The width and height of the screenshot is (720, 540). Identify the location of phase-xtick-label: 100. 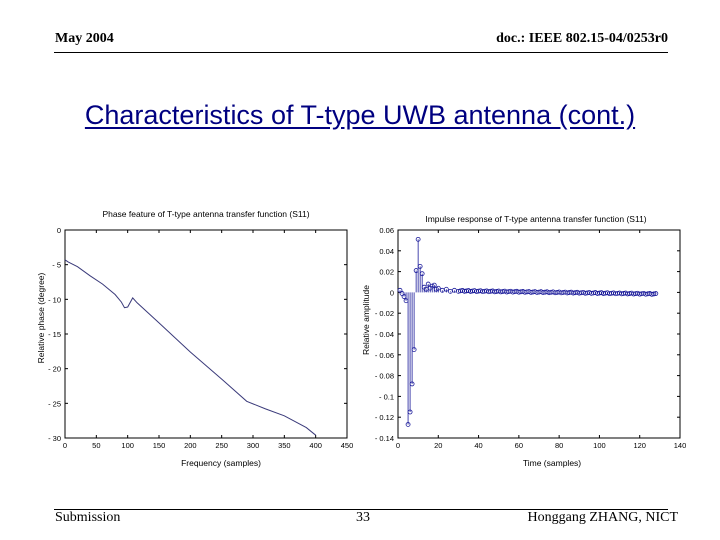
(127, 445).